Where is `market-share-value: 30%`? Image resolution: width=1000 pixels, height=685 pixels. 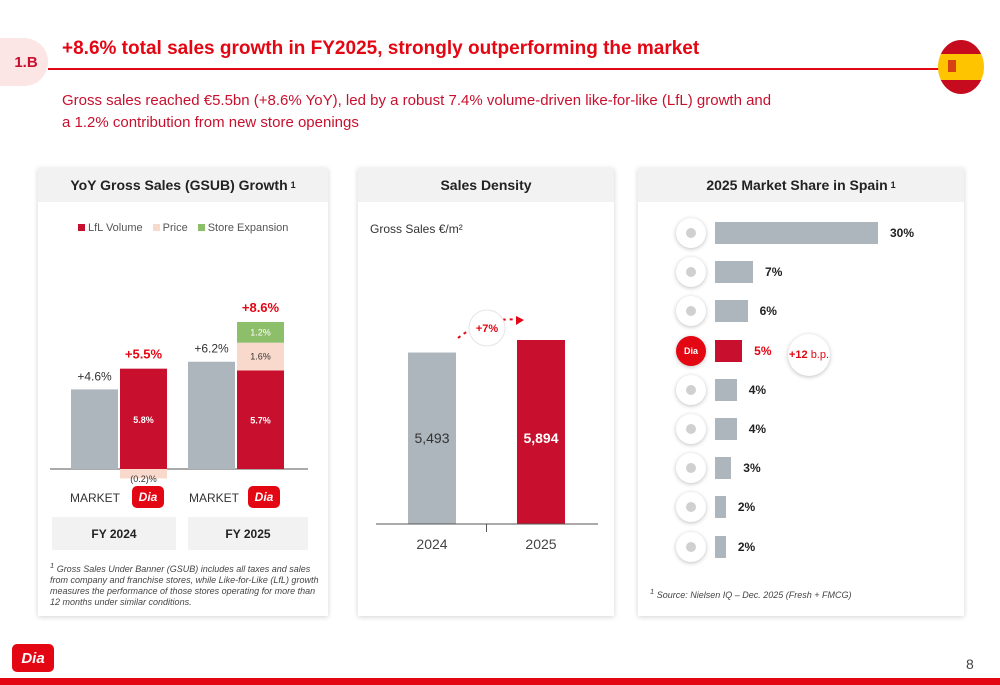 market-share-value: 30% is located at coordinates (902, 233).